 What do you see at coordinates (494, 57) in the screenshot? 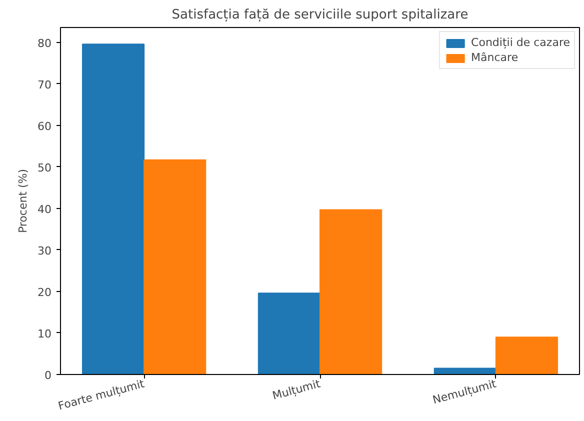
I see `legend-label: Mâncare` at bounding box center [494, 57].